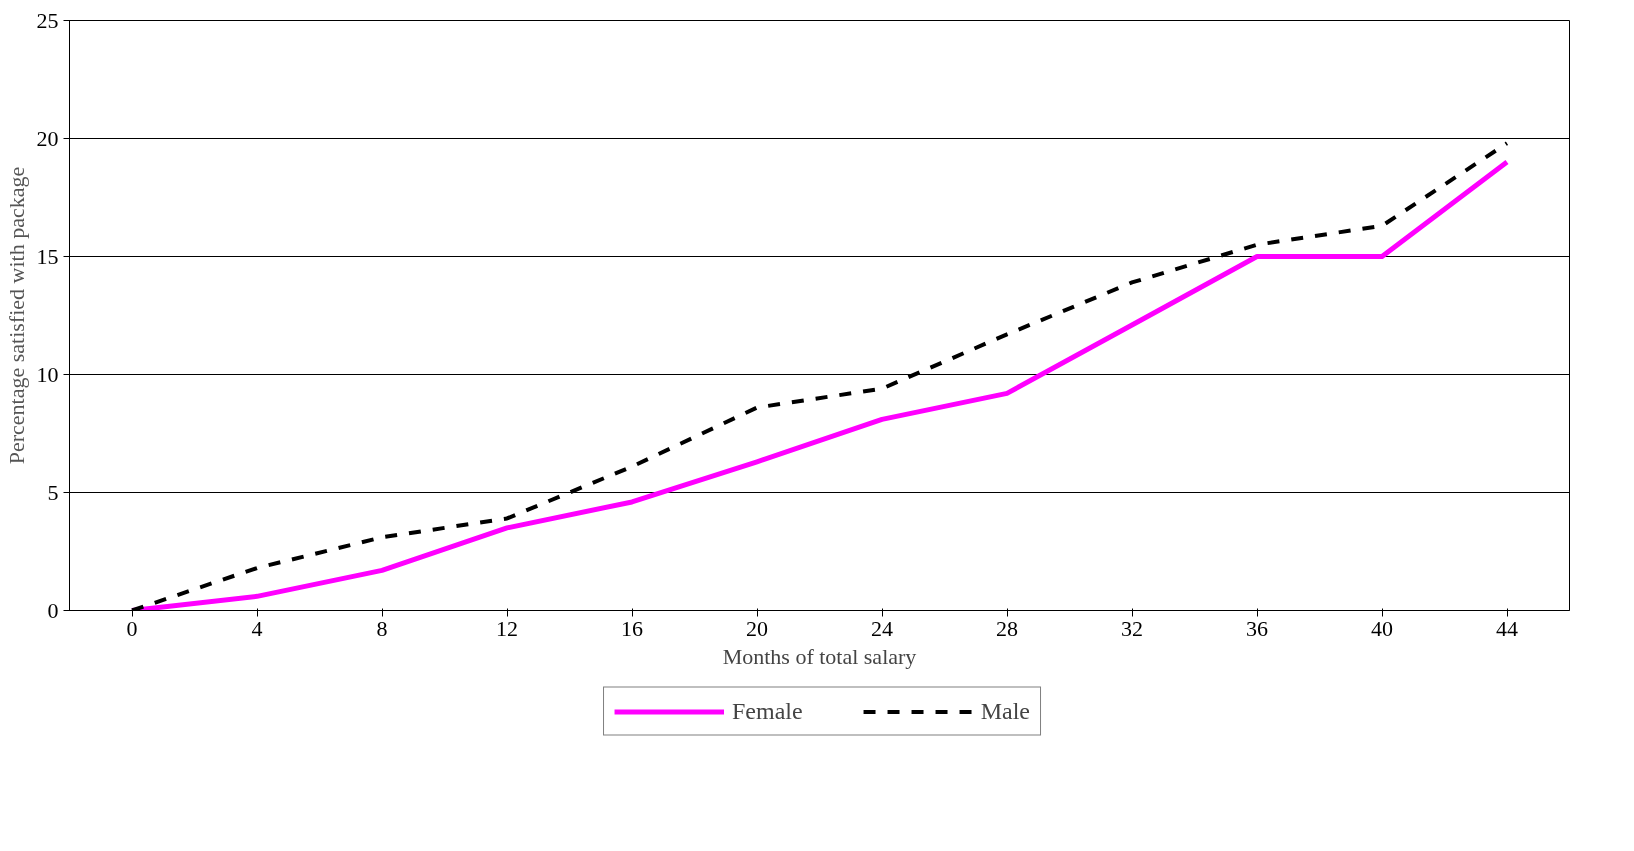 The height and width of the screenshot is (851, 1634). What do you see at coordinates (257, 628) in the screenshot?
I see `x-tick-label: 4` at bounding box center [257, 628].